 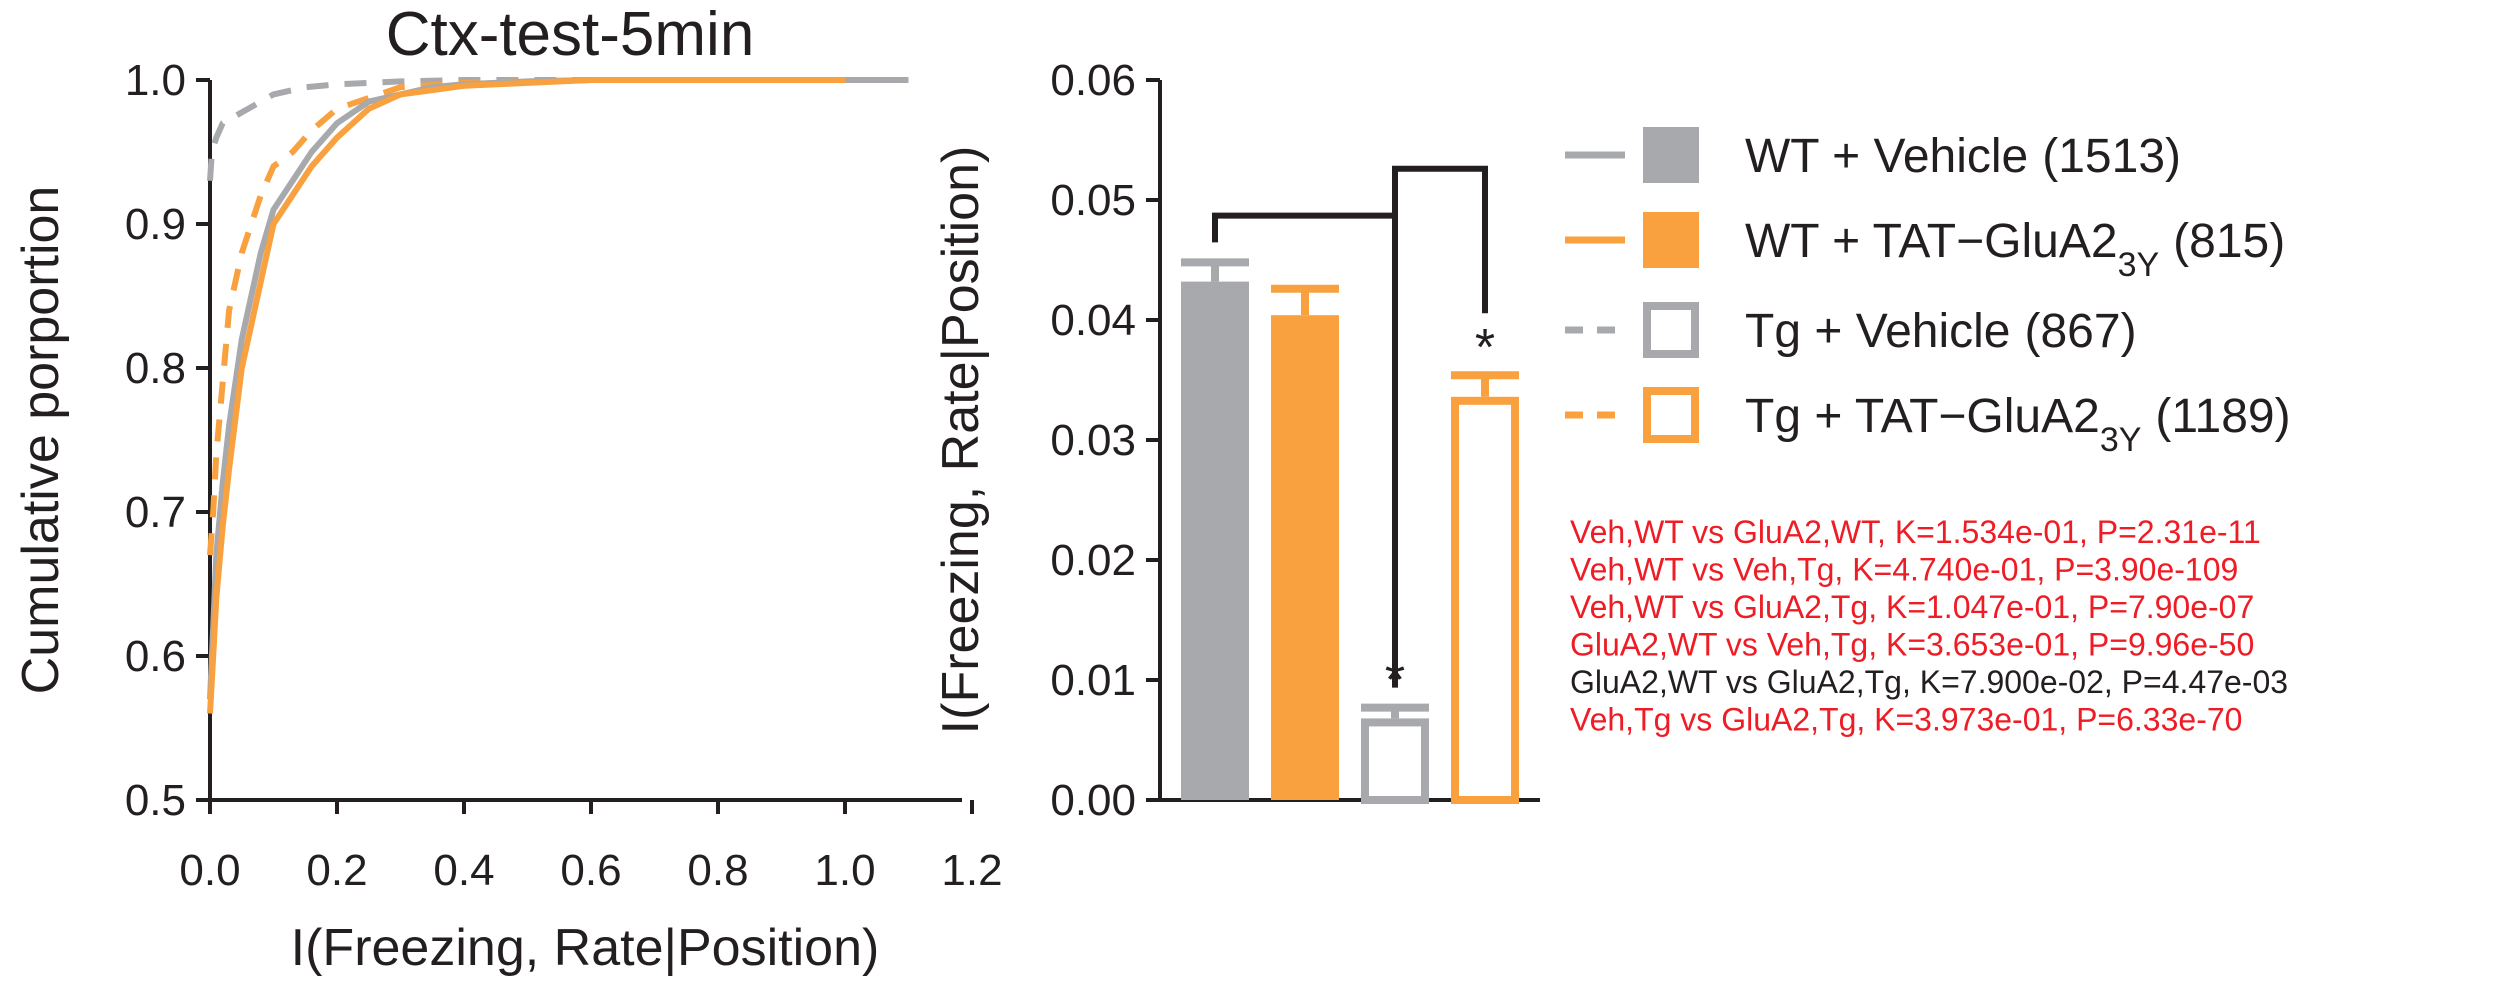 What do you see at coordinates (336, 870) in the screenshot?
I see `cdf-x-tick-label: 0.2` at bounding box center [336, 870].